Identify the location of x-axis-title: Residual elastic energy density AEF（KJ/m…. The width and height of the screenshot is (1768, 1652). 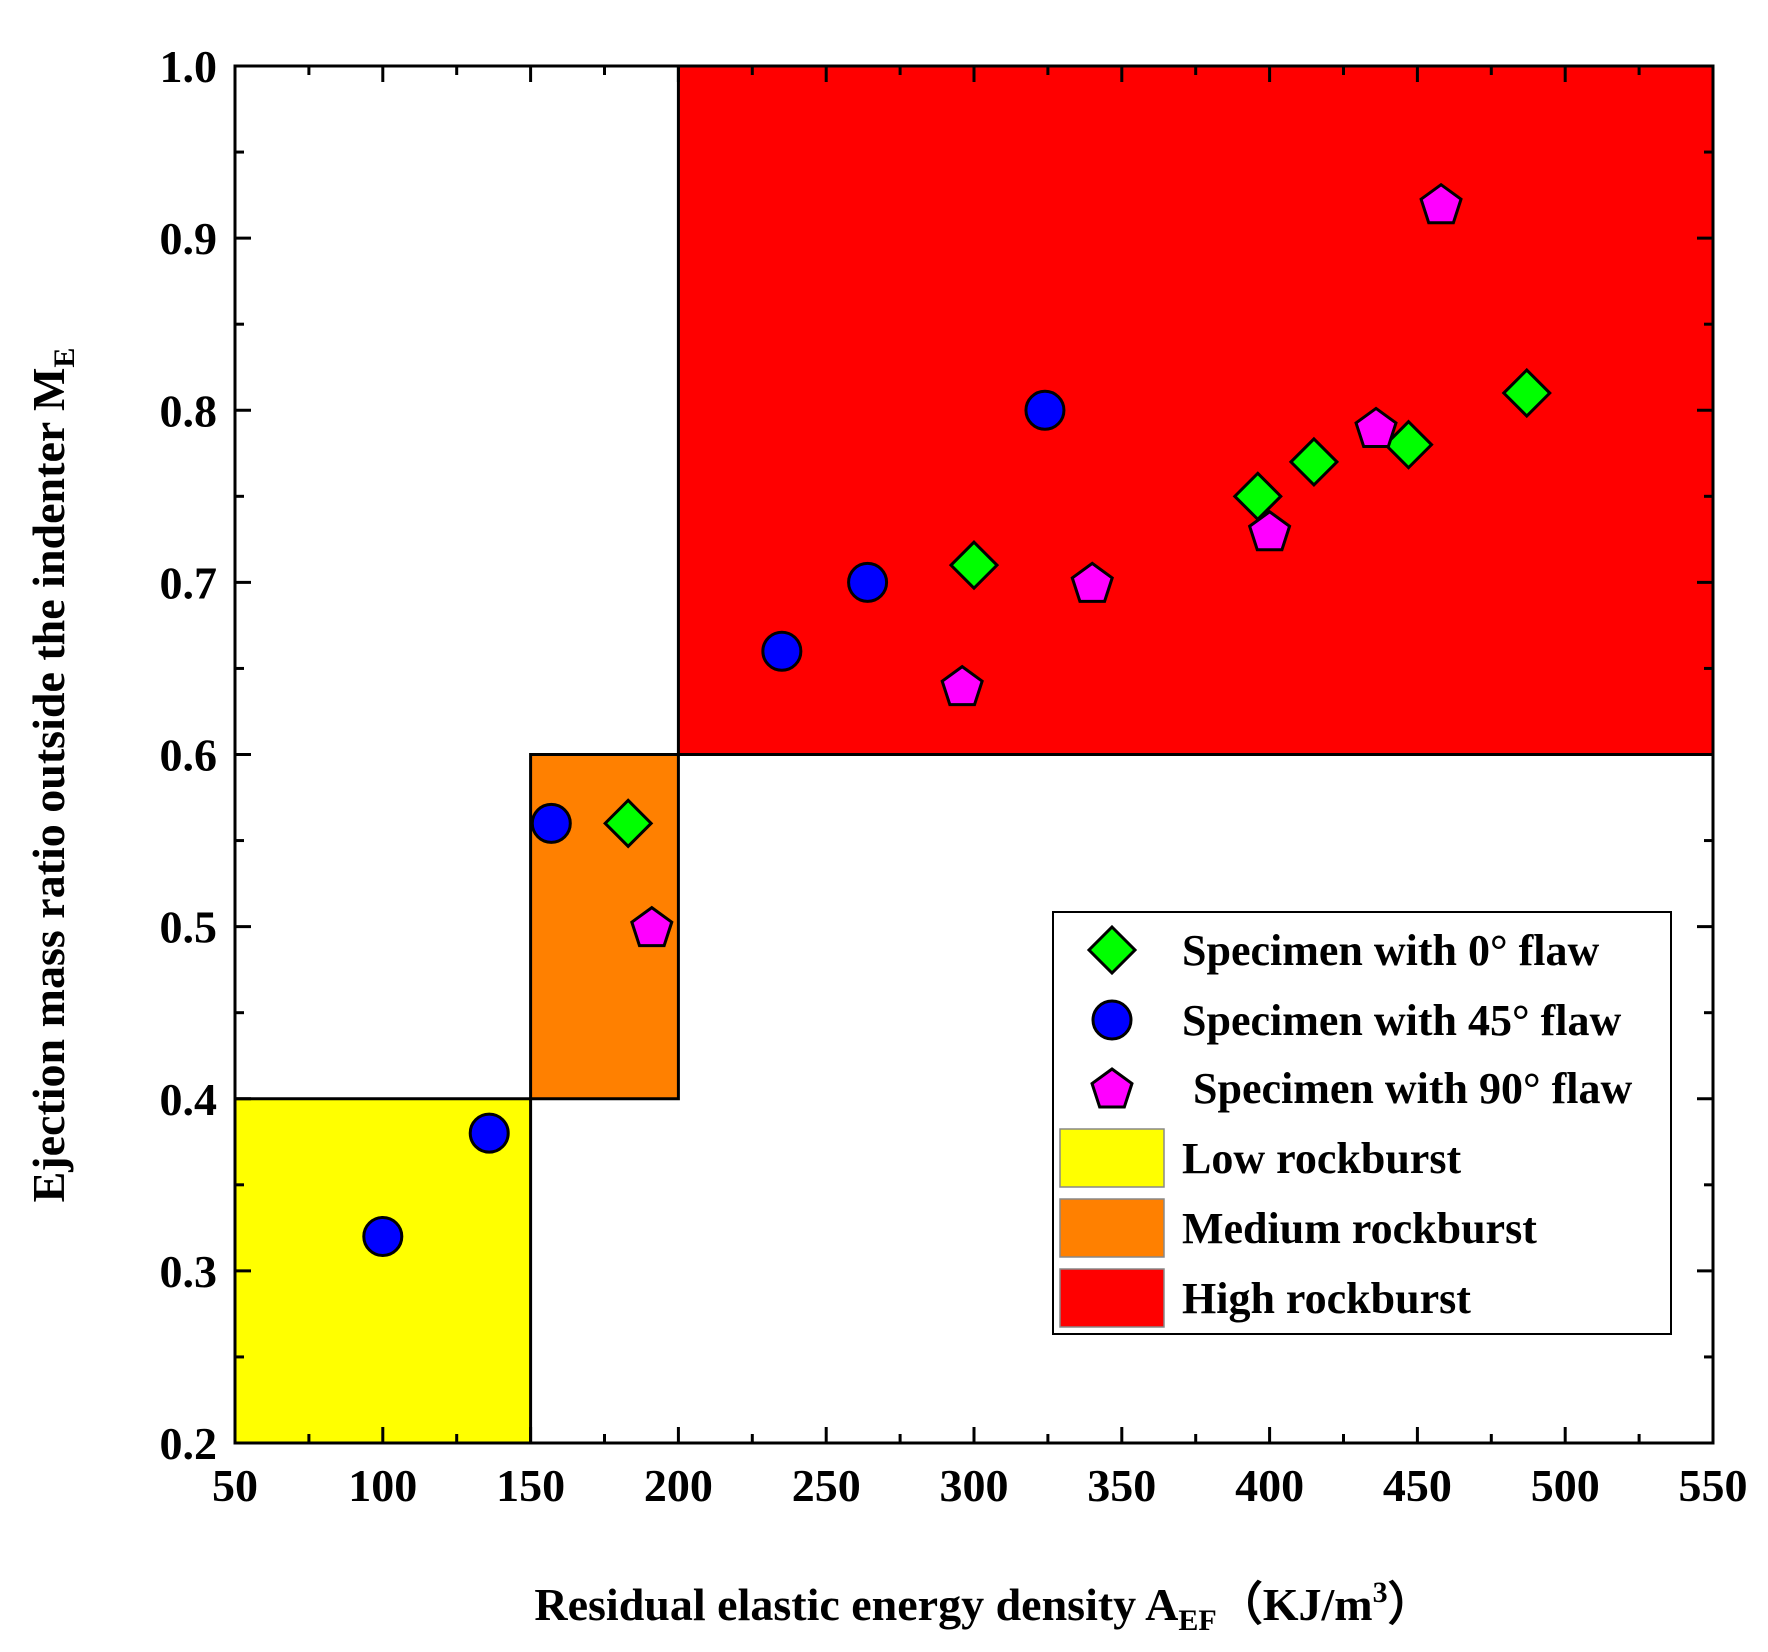
(983, 1606).